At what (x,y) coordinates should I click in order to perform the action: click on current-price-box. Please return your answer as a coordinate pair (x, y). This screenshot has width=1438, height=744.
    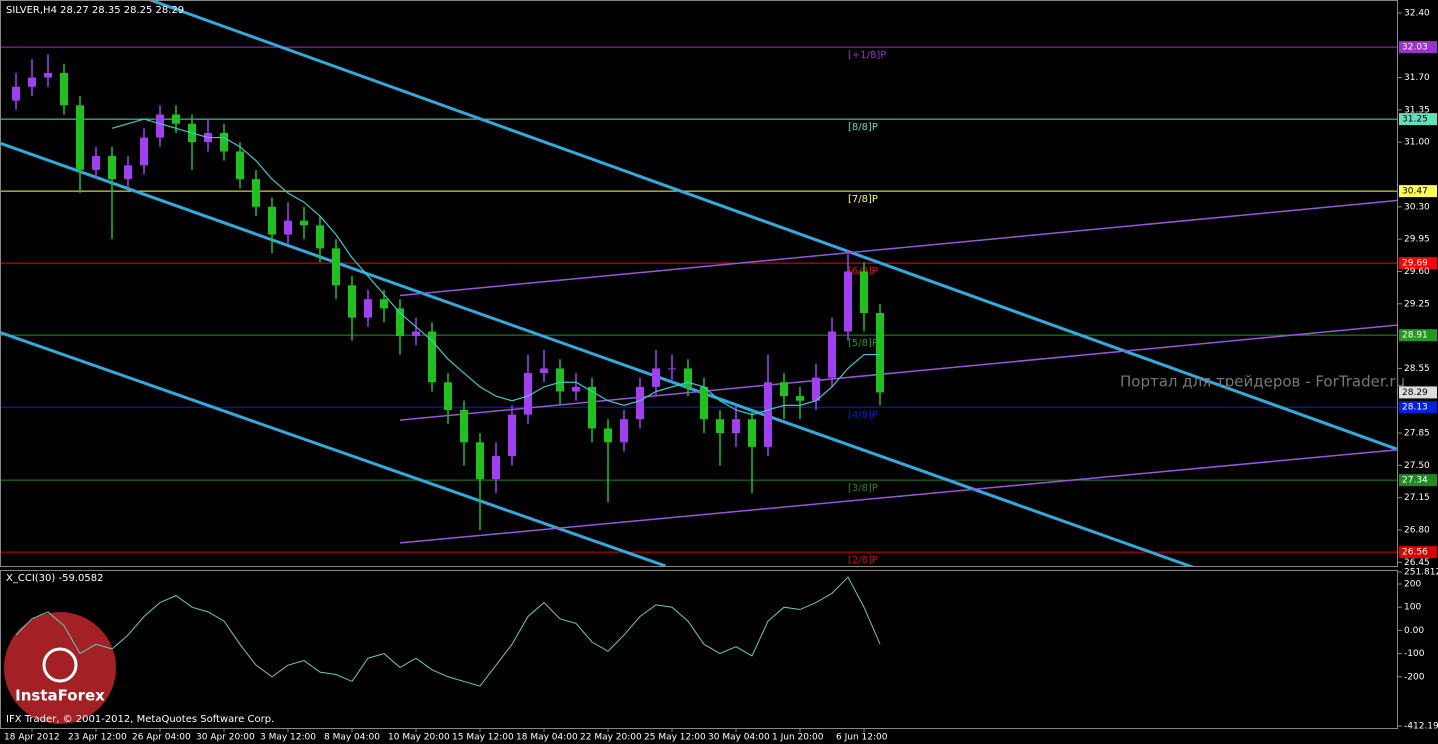
    Looking at the image, I should click on (1418, 392).